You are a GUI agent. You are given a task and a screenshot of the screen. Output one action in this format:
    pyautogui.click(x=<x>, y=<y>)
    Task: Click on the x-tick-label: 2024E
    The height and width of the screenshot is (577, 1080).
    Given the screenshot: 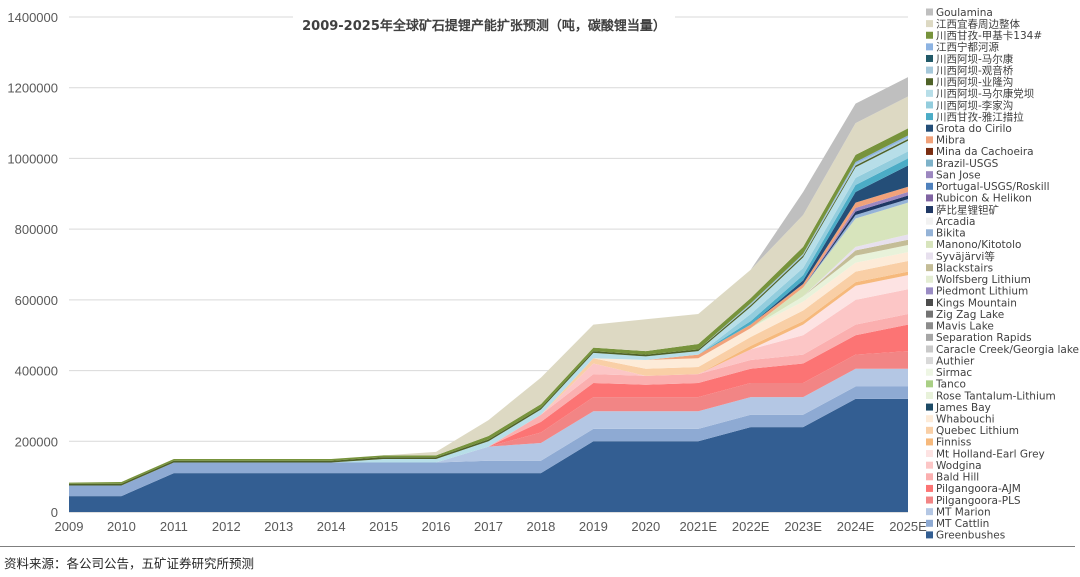 What is the action you would take?
    pyautogui.click(x=856, y=526)
    